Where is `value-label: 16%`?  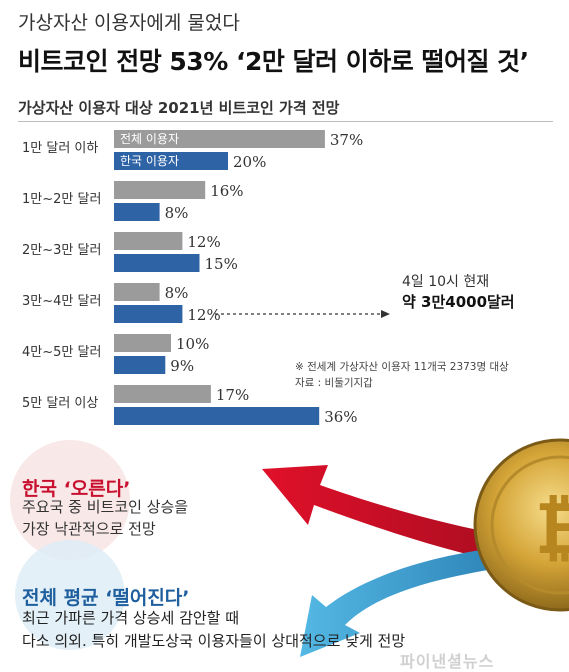
value-label: 16% is located at coordinates (226, 191).